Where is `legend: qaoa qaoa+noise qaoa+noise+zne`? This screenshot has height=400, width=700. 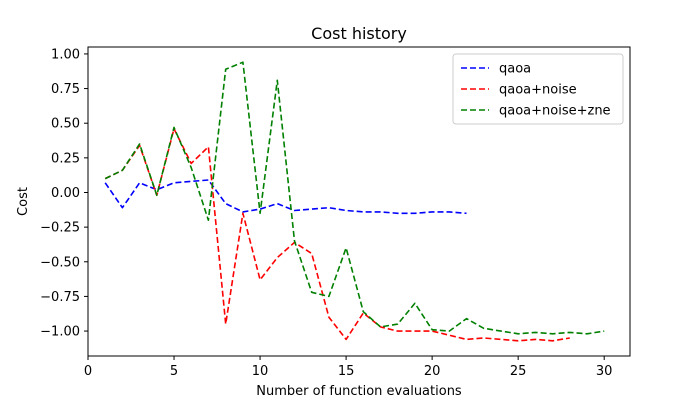 legend: qaoa qaoa+noise qaoa+noise+zne is located at coordinates (538, 89).